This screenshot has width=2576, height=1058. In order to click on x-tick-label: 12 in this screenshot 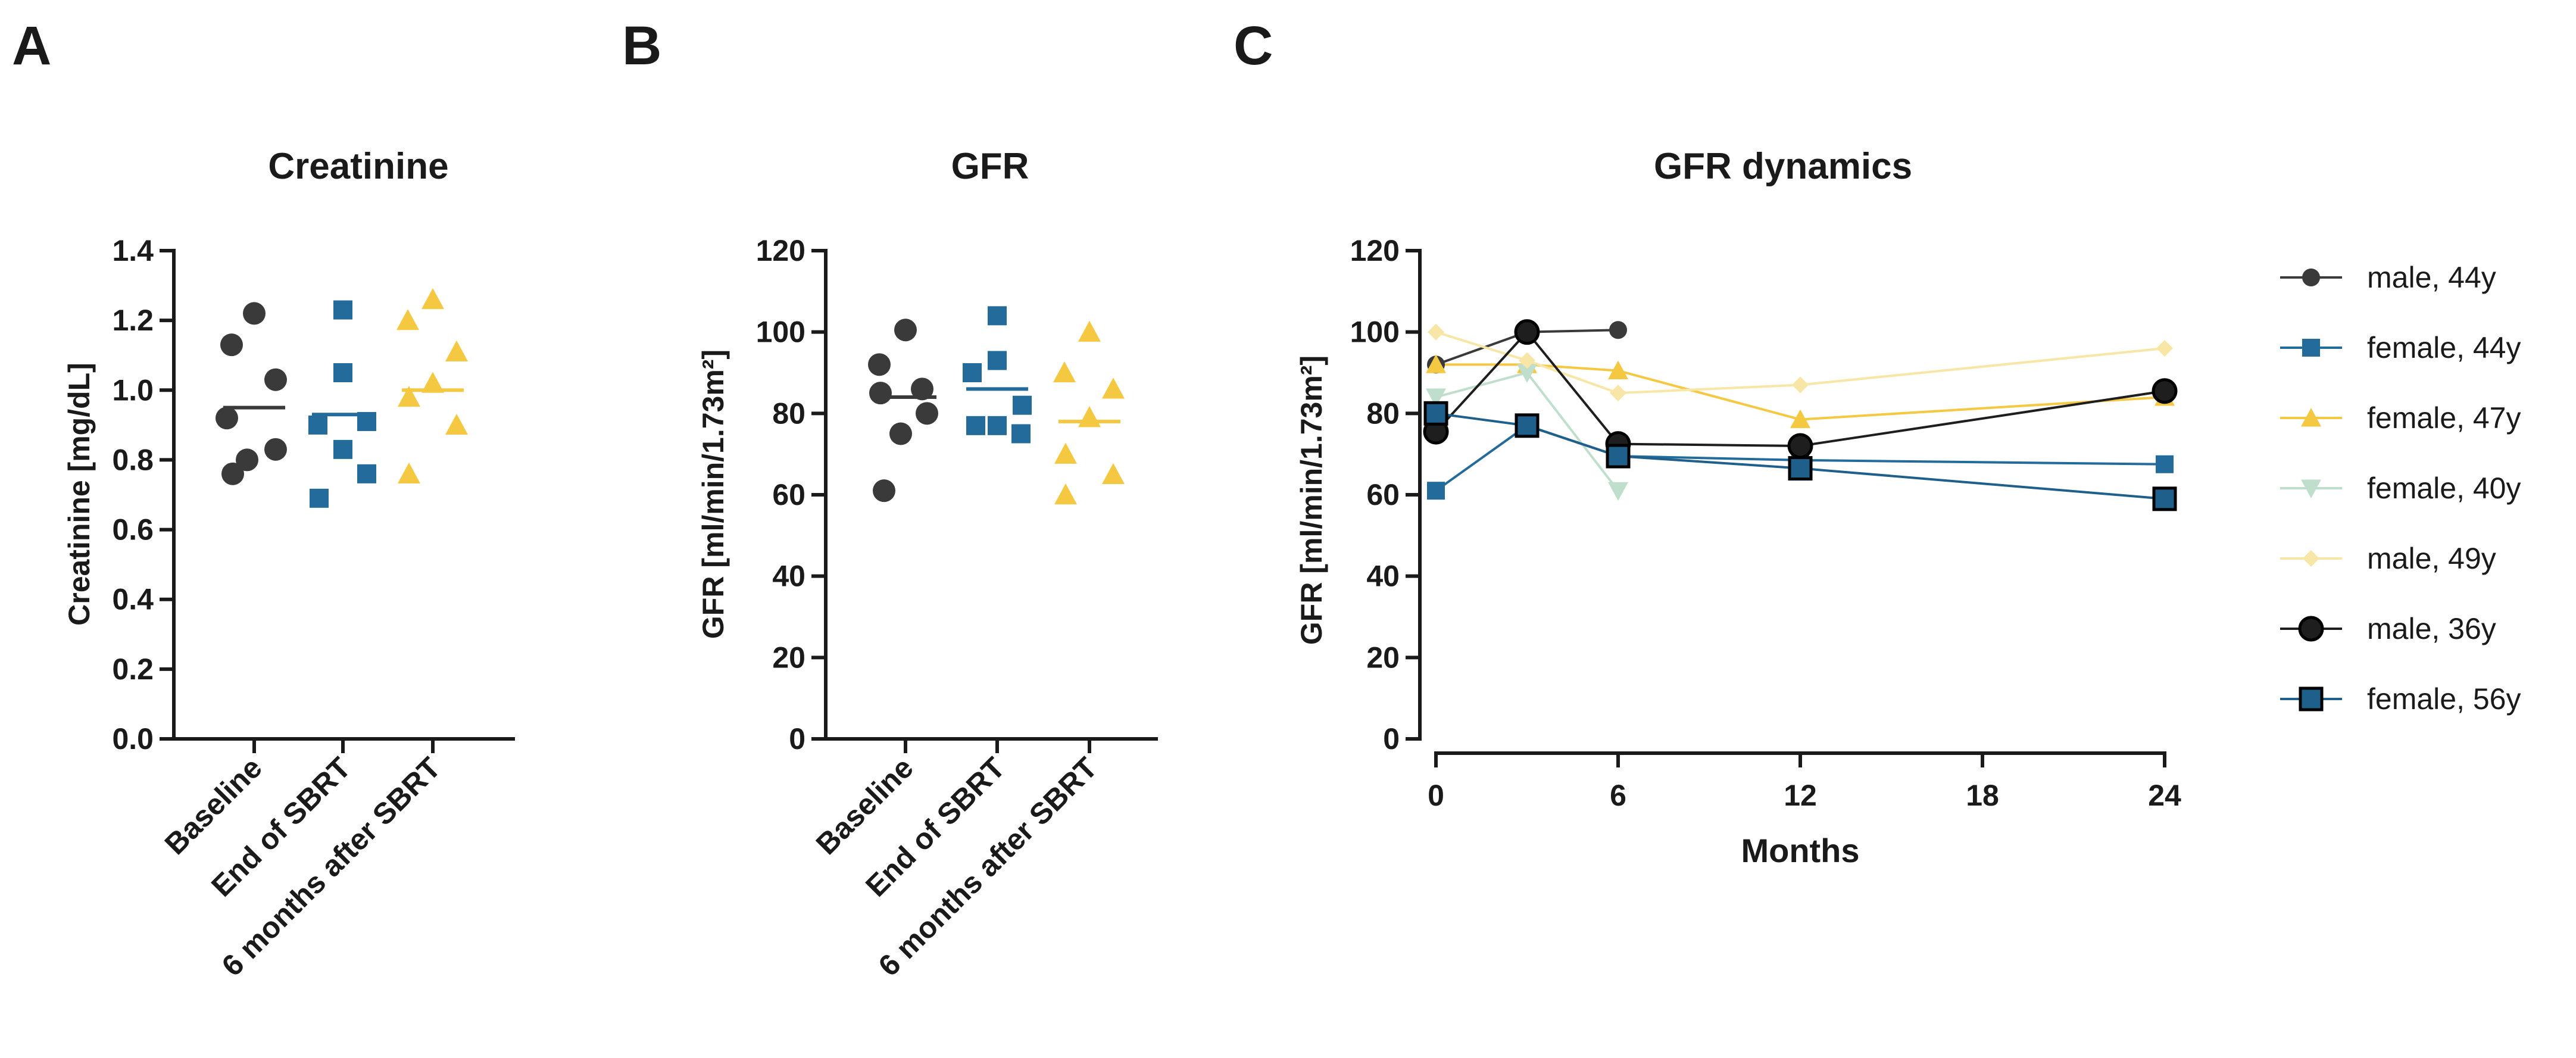, I will do `click(1800, 795)`.